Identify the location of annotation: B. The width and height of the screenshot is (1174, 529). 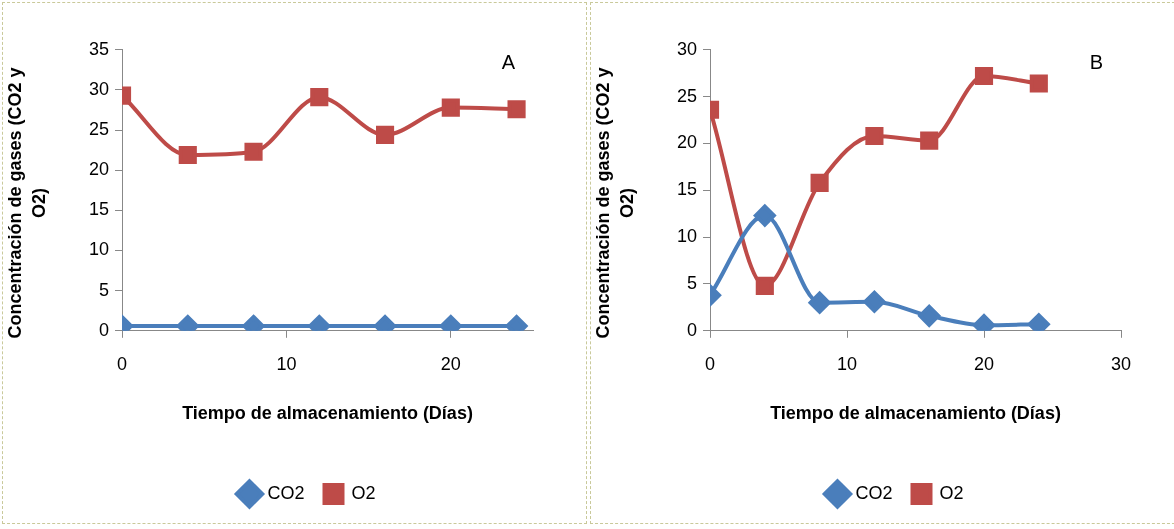
(1096, 62).